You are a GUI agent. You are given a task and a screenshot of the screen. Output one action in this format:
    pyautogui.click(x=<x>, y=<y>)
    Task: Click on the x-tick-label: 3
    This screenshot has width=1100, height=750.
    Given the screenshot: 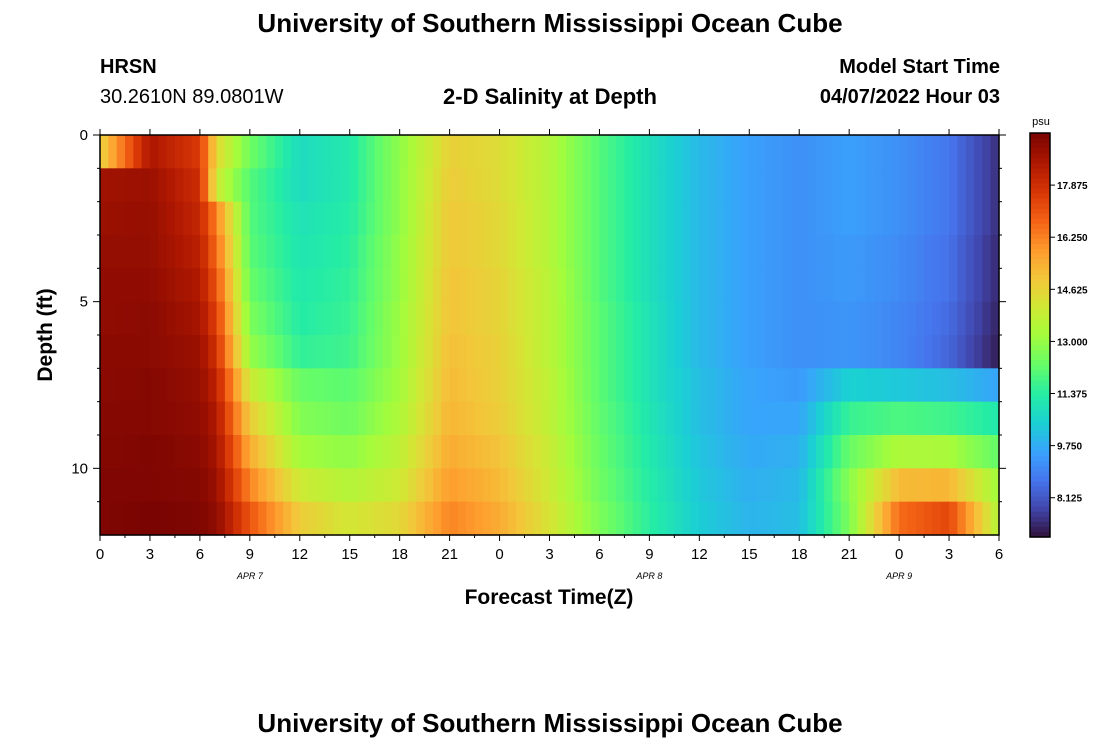 What is the action you would take?
    pyautogui.click(x=949, y=554)
    